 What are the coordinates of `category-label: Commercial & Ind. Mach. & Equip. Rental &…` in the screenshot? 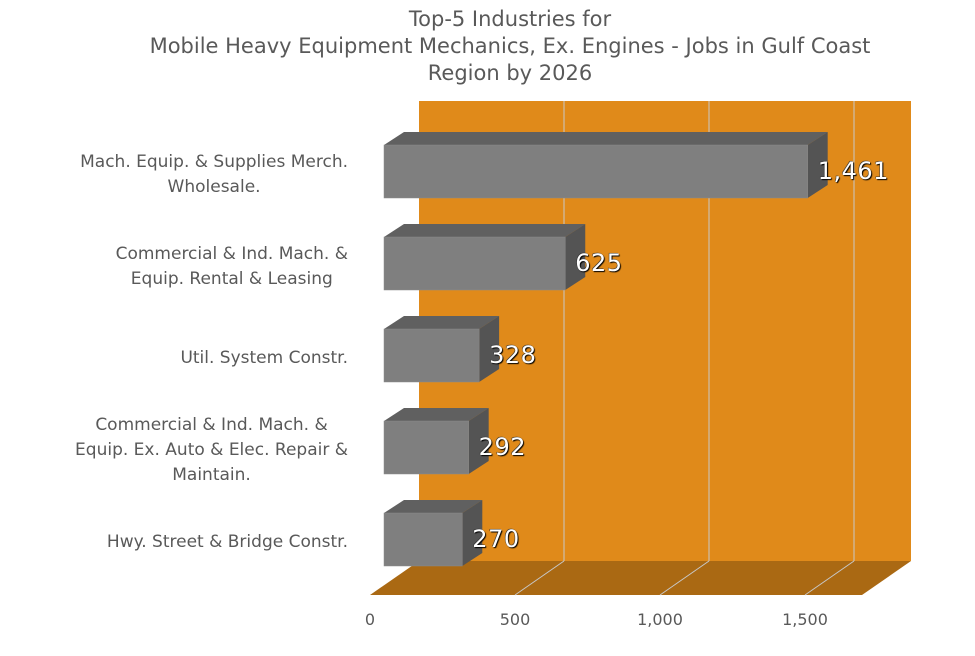 It's located at (232, 267).